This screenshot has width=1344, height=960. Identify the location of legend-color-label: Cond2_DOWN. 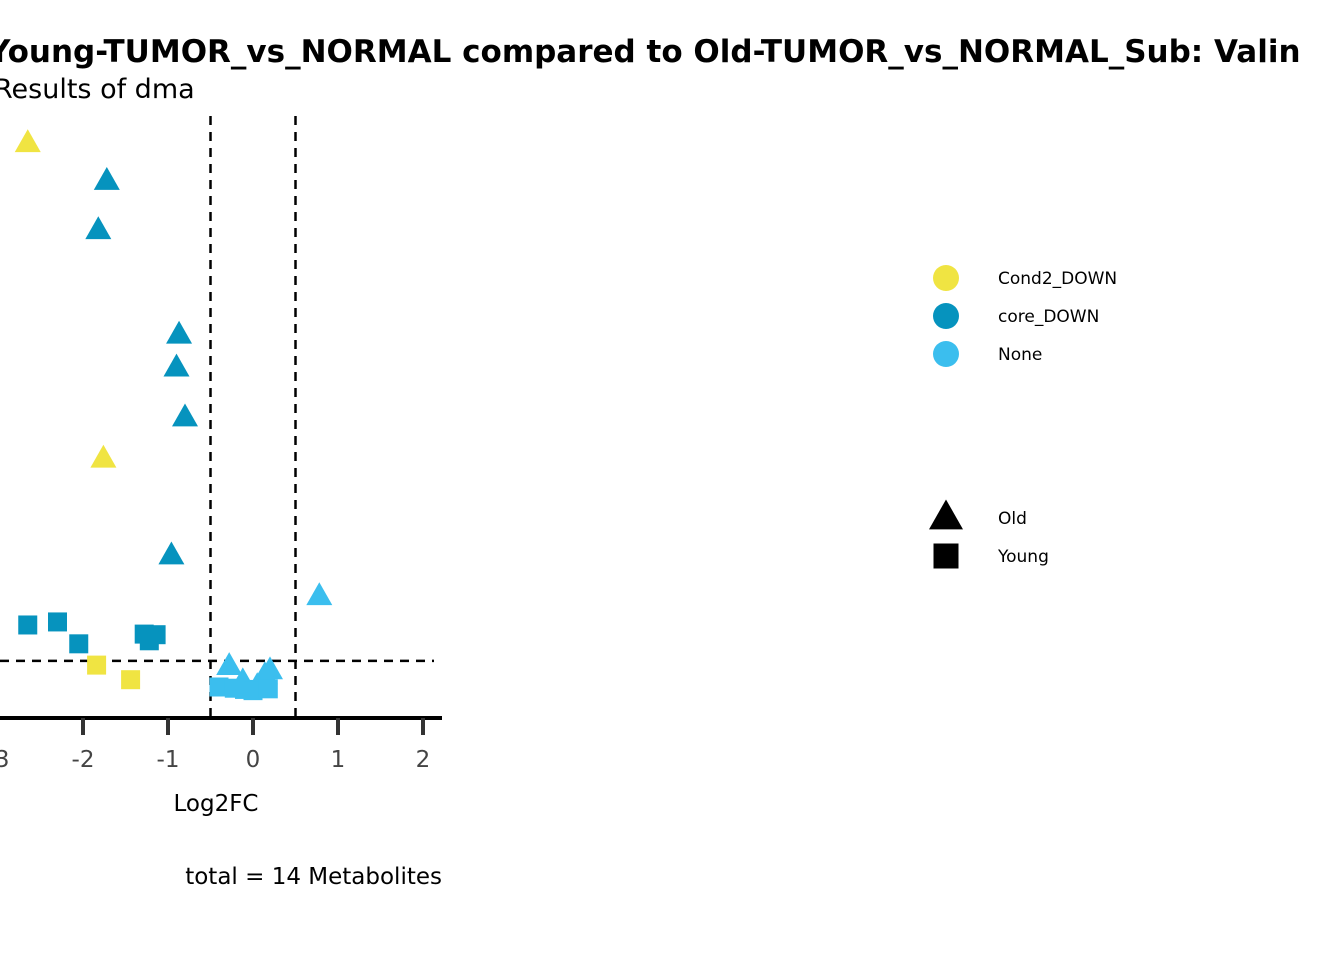
(1057, 279).